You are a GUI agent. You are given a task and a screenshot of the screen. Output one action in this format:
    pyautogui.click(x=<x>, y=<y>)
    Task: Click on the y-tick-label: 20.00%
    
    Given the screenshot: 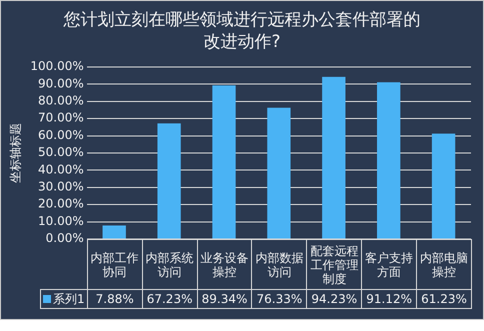 What is the action you would take?
    pyautogui.click(x=61, y=203)
    